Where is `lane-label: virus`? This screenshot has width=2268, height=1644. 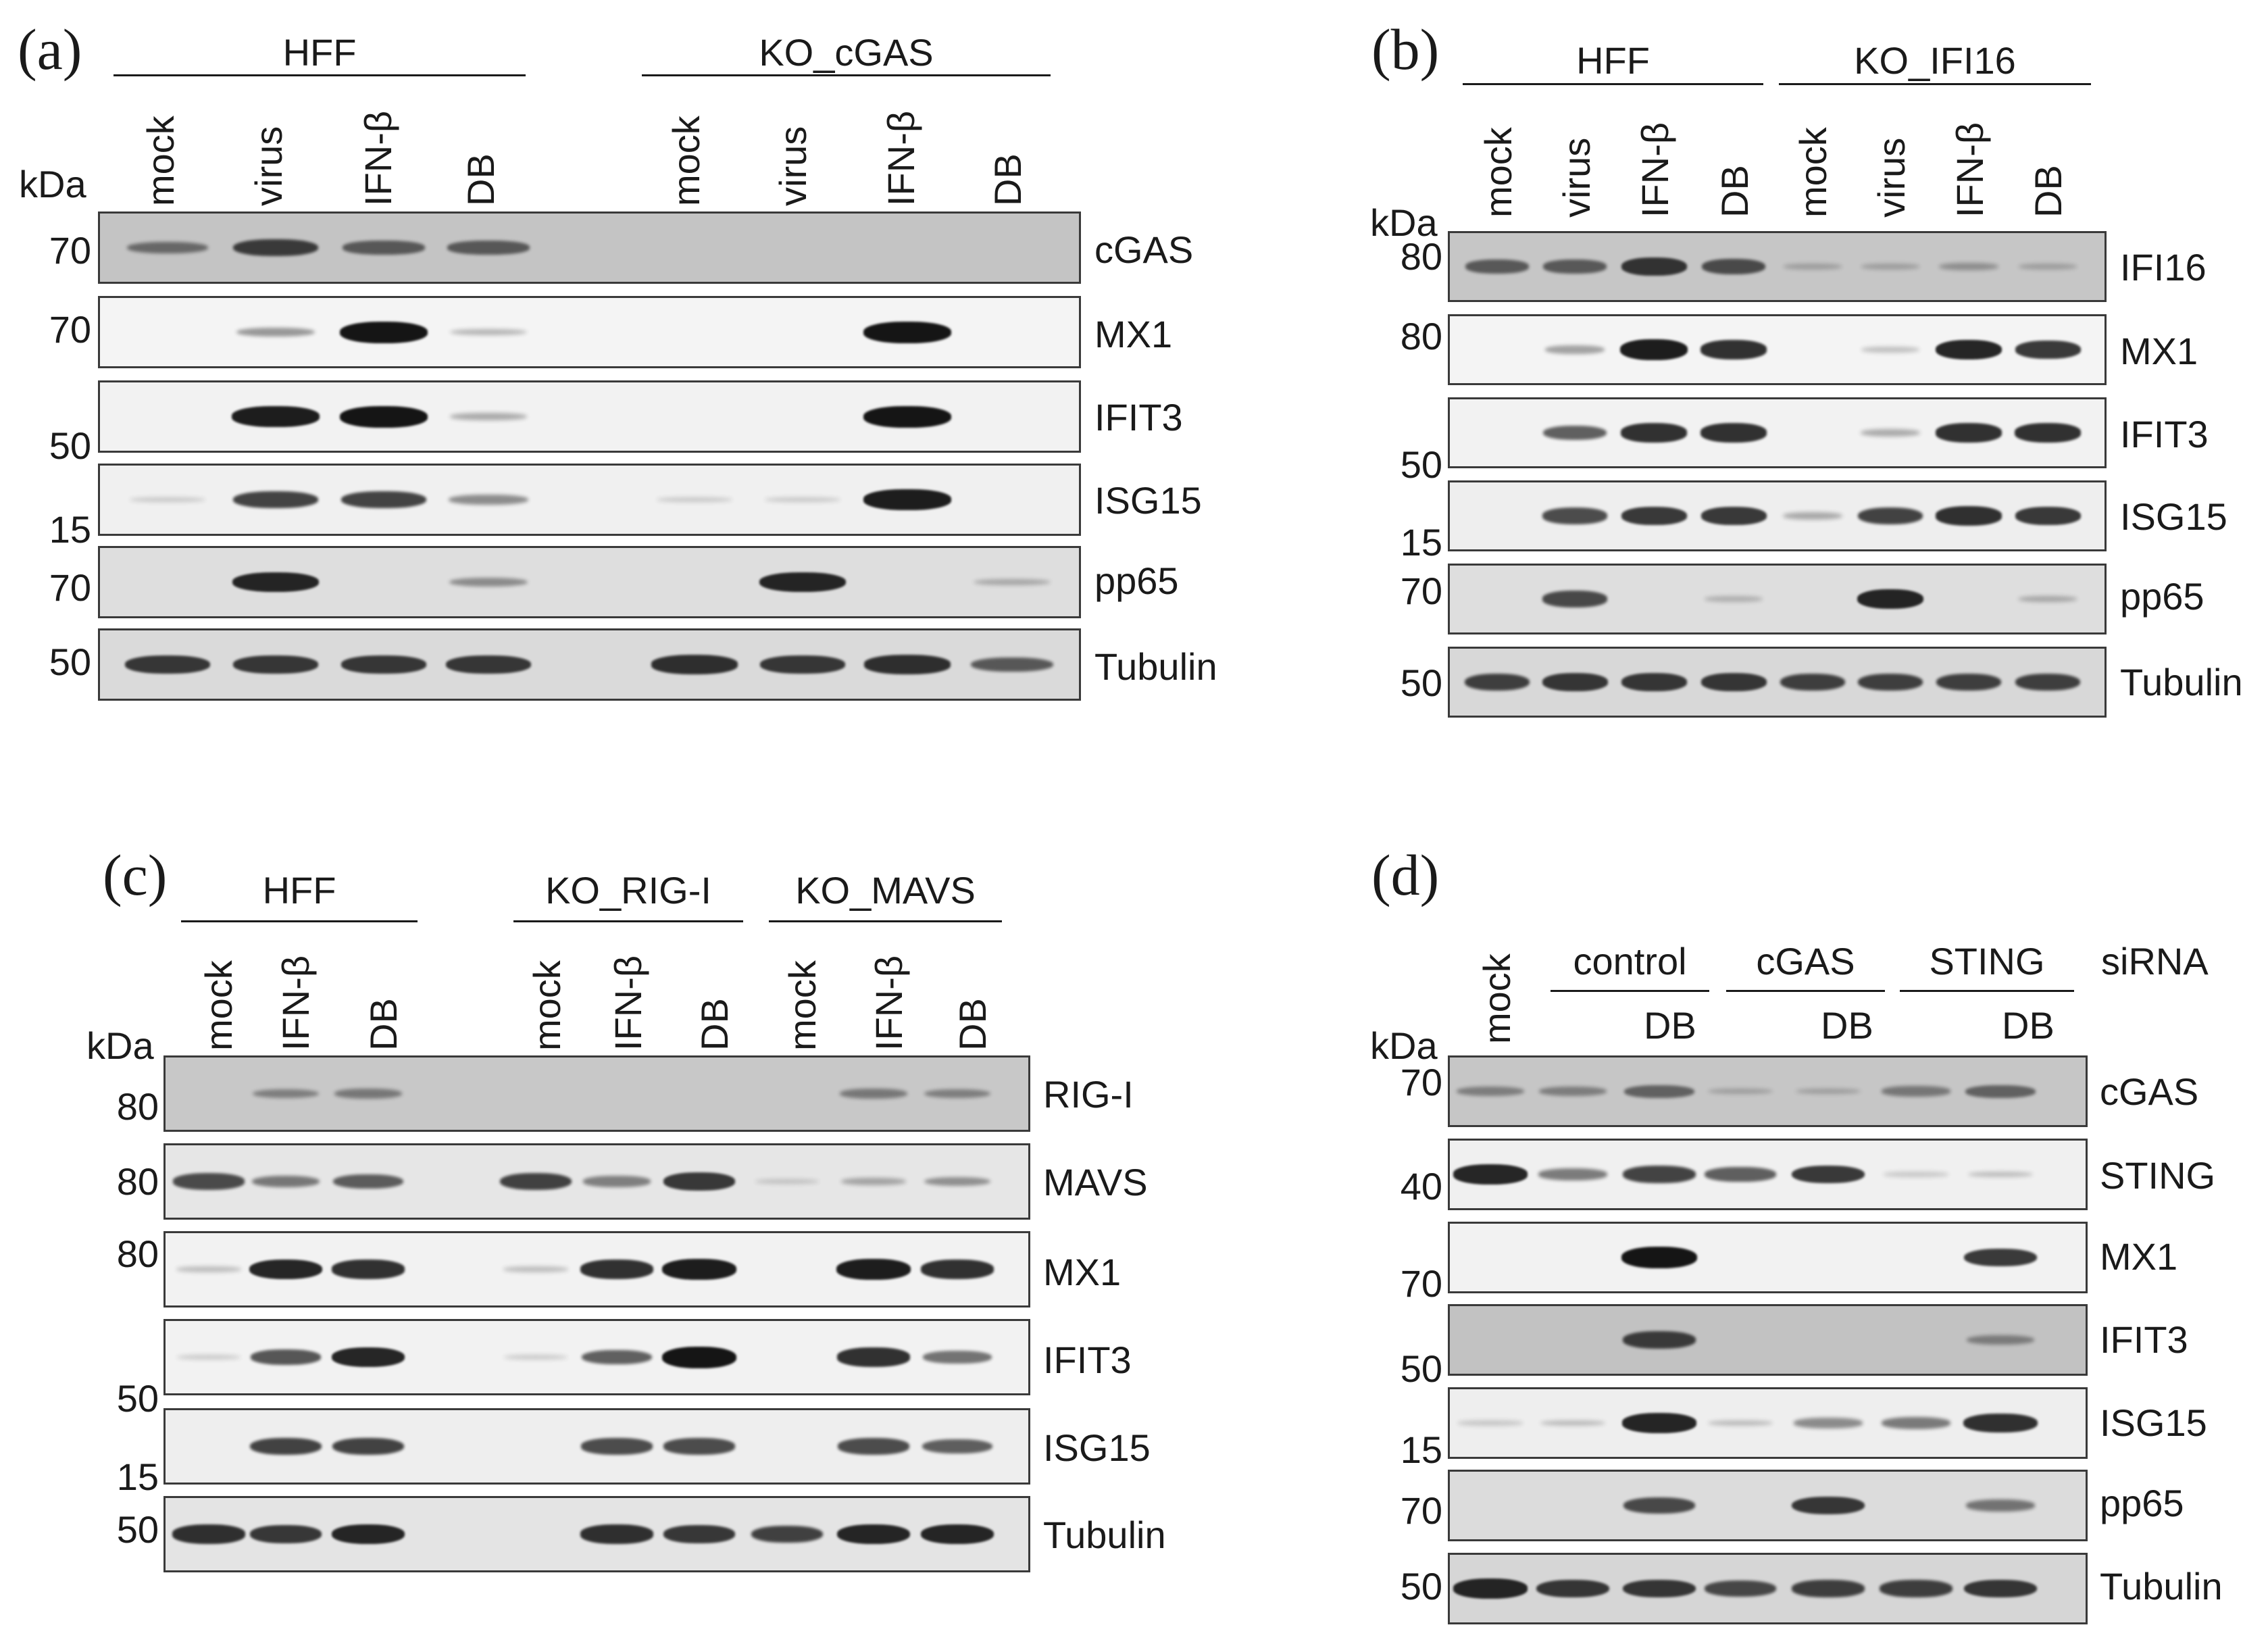 lane-label: virus is located at coordinates (1891, 177).